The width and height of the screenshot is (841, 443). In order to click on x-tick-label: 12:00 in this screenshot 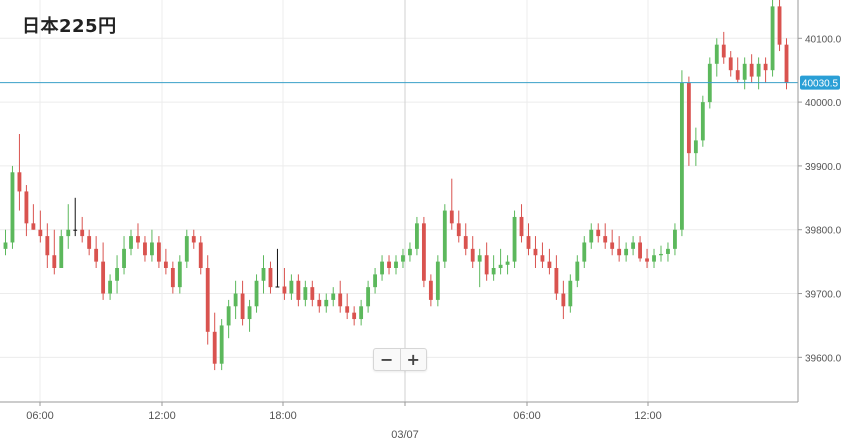, I will do `click(162, 416)`.